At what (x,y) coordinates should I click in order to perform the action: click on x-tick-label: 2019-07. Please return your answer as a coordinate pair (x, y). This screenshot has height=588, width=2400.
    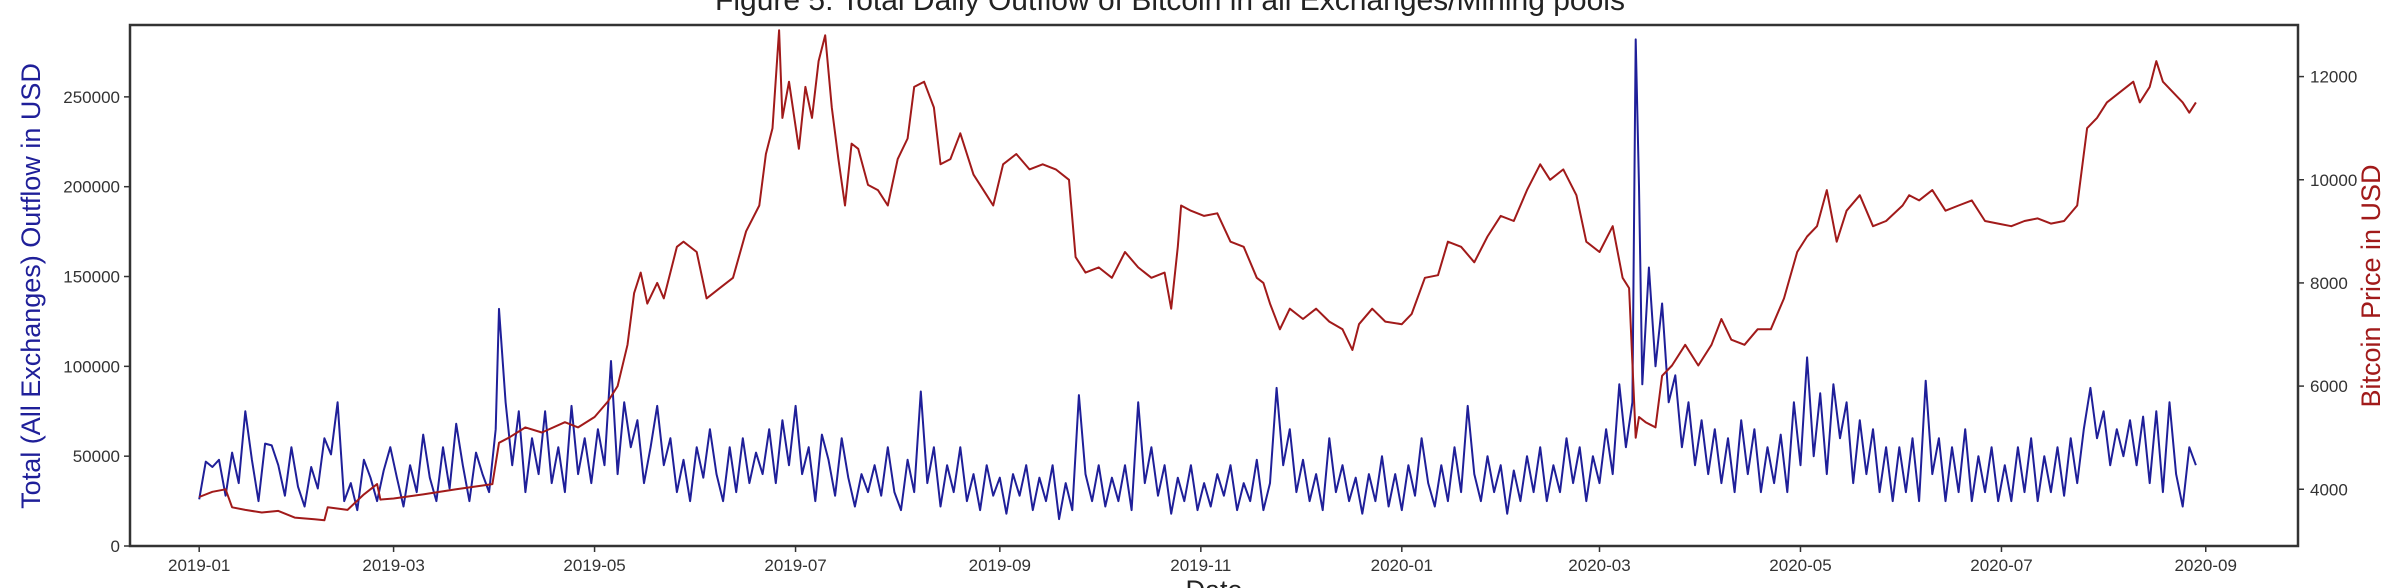
    Looking at the image, I should click on (795, 565).